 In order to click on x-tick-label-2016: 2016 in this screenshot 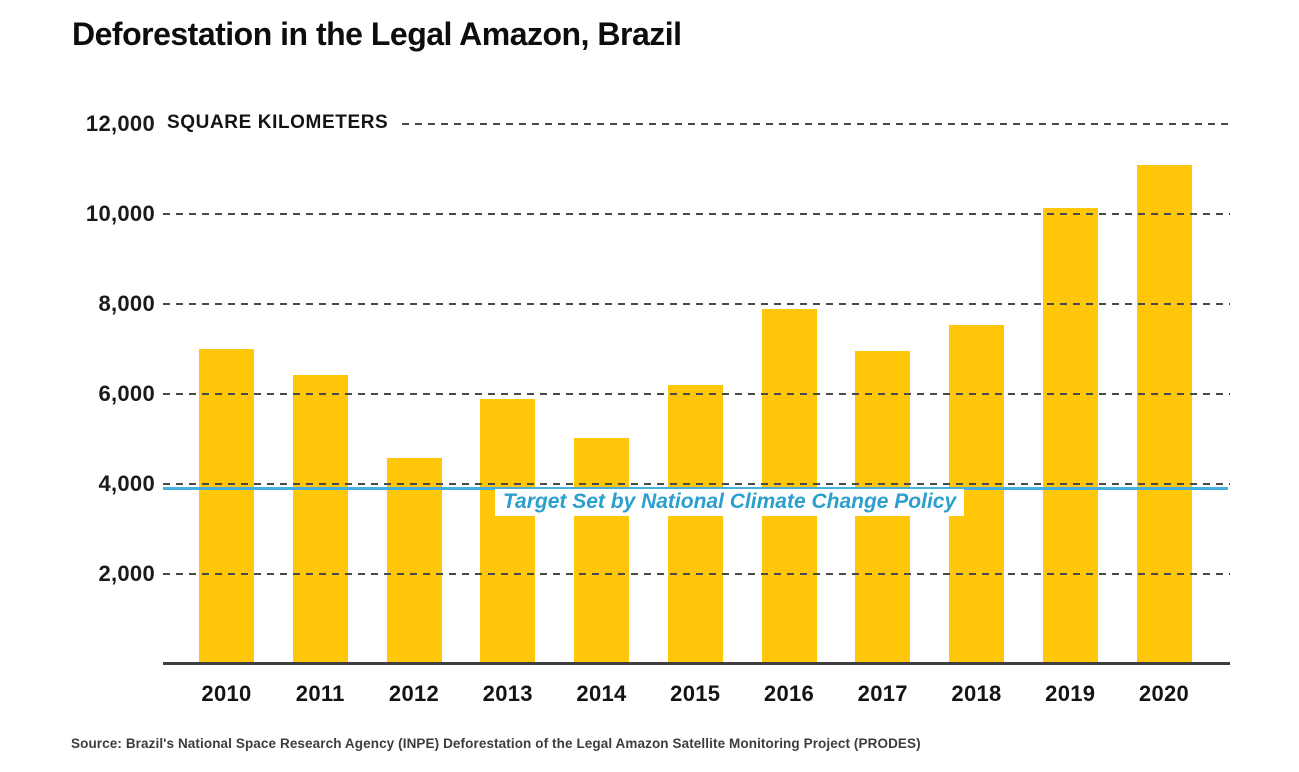, I will do `click(789, 693)`.